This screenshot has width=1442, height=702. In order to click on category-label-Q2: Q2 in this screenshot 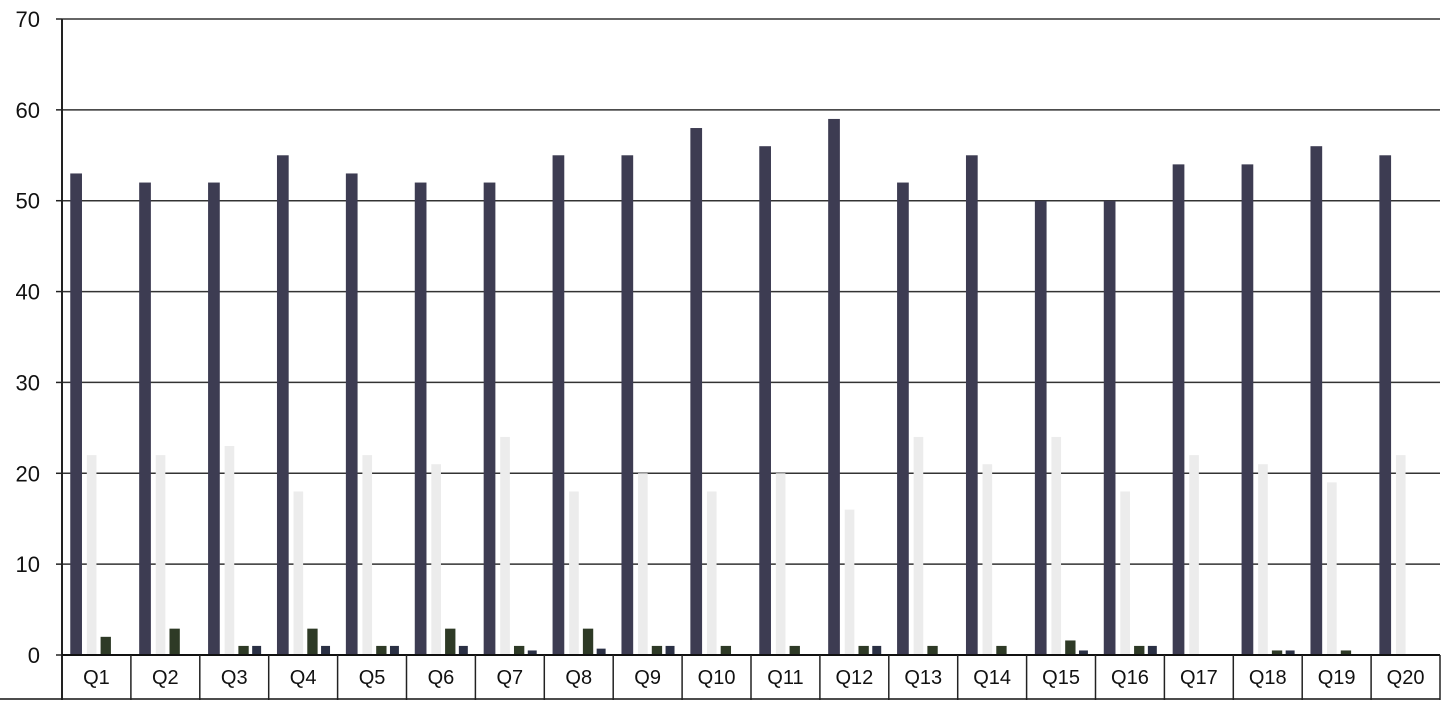, I will do `click(165, 678)`.